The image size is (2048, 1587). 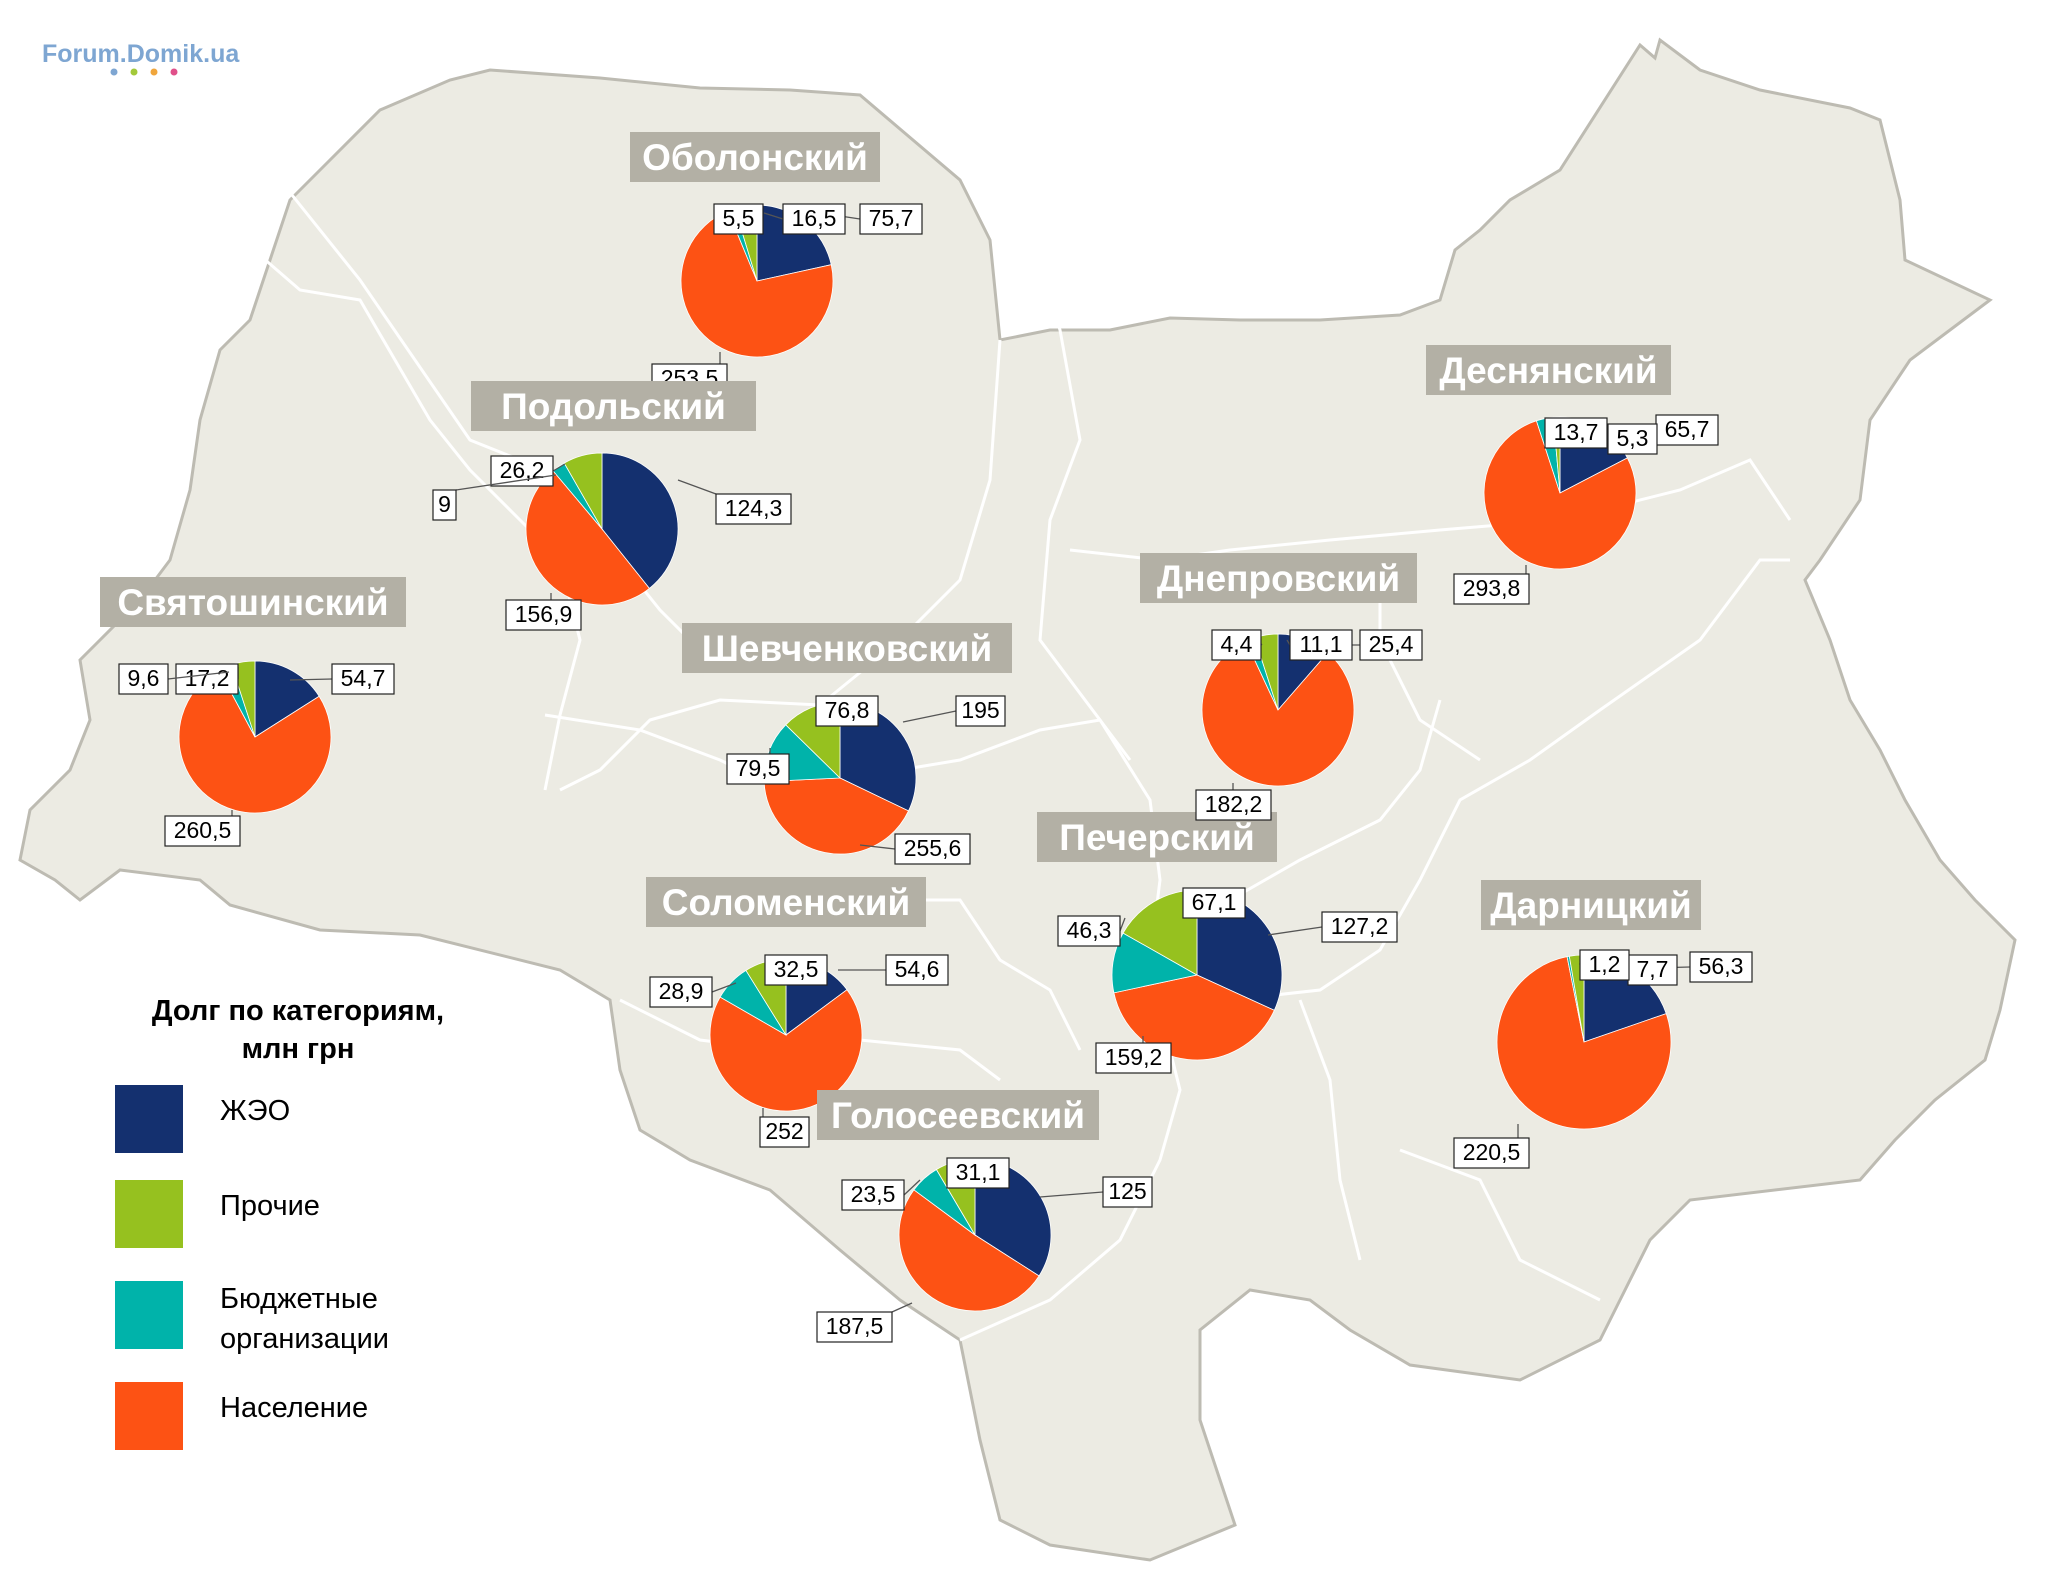 I want to click on data-label: 182,2, so click(x=1234, y=804).